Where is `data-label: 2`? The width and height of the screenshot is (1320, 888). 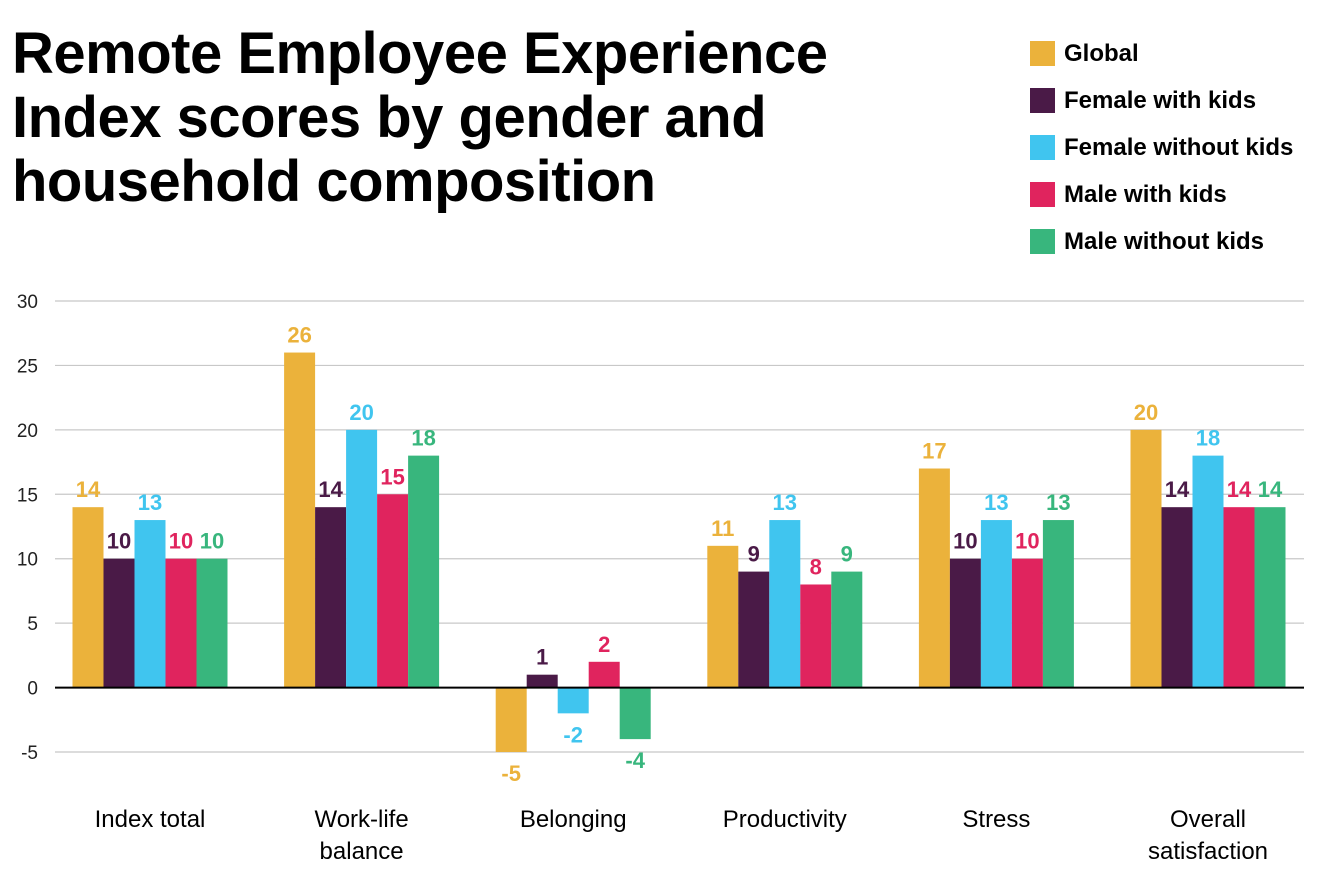 data-label: 2 is located at coordinates (604, 644).